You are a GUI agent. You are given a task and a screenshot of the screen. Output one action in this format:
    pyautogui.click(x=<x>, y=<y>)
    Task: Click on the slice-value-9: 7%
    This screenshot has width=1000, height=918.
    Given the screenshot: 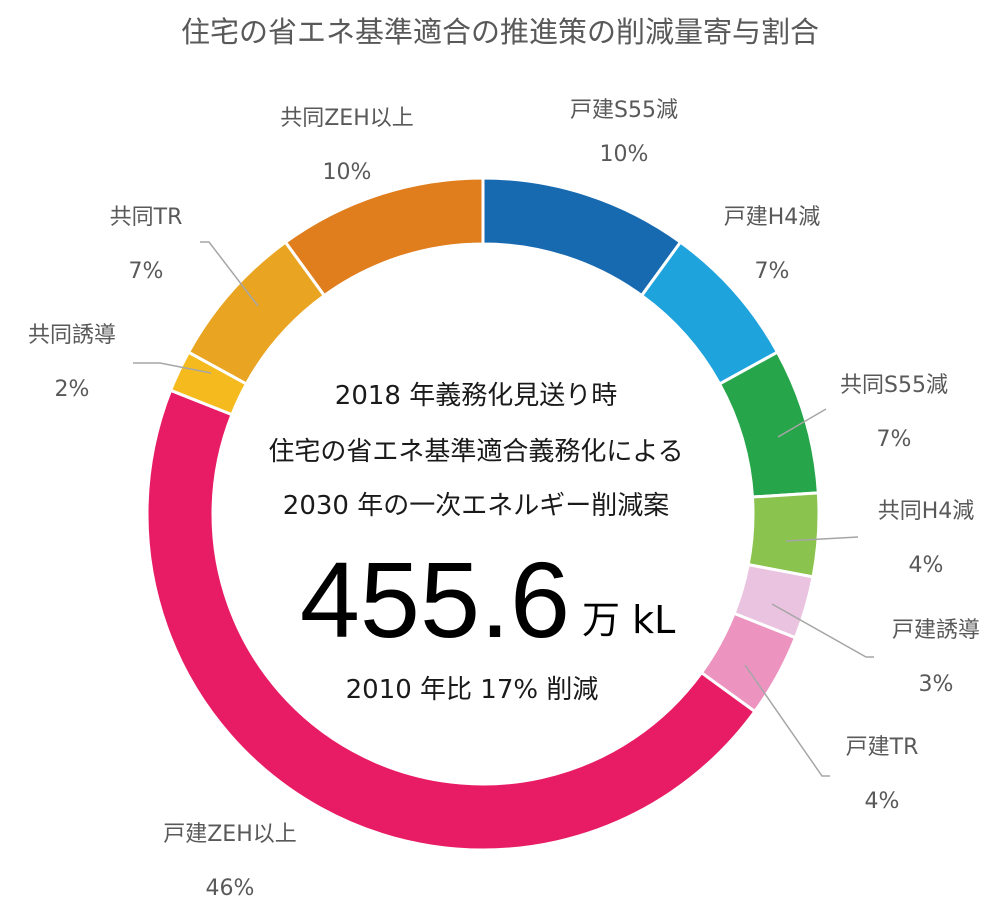 What is the action you would take?
    pyautogui.click(x=146, y=271)
    